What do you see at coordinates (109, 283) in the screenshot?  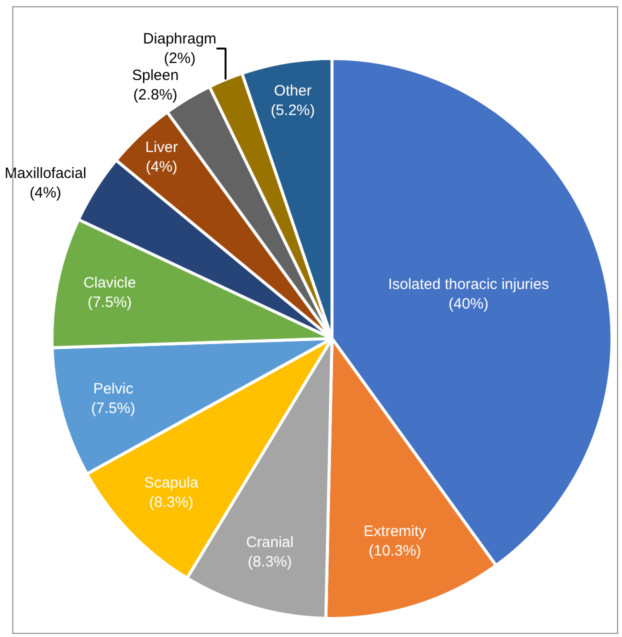 I see `slice-label: Clavicle` at bounding box center [109, 283].